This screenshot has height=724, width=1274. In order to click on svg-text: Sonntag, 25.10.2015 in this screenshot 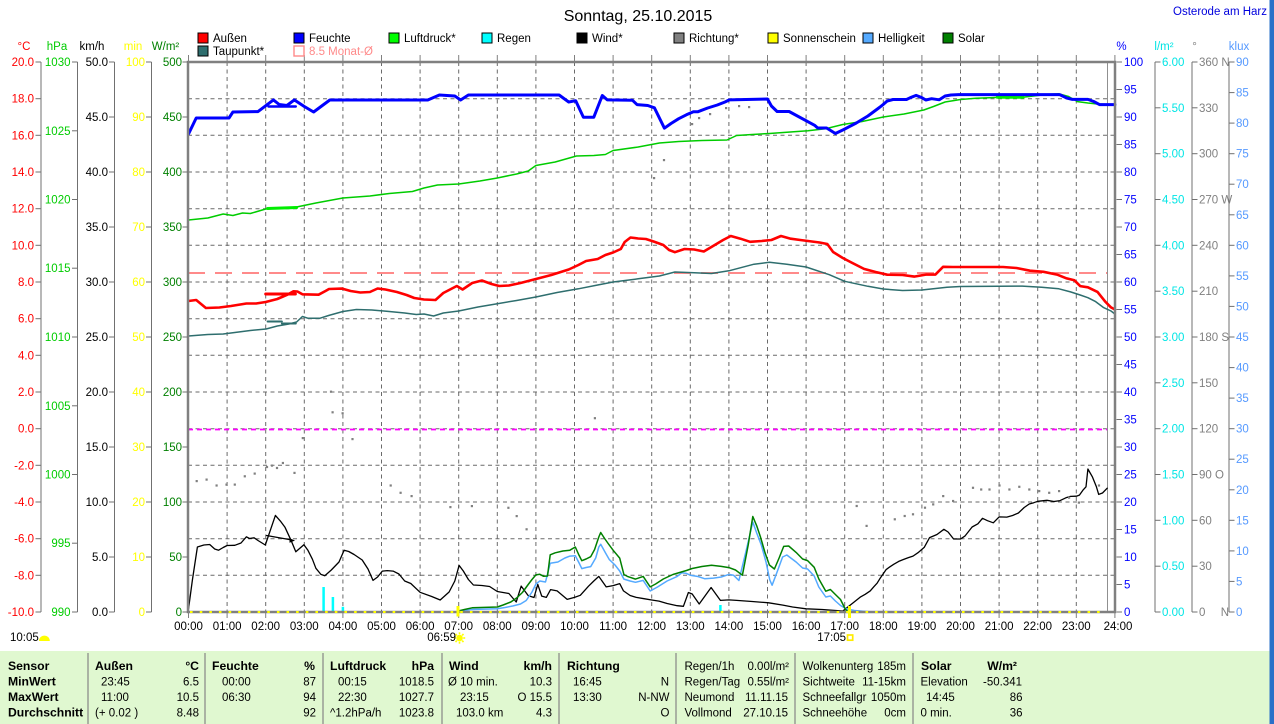, I will do `click(638, 16)`.